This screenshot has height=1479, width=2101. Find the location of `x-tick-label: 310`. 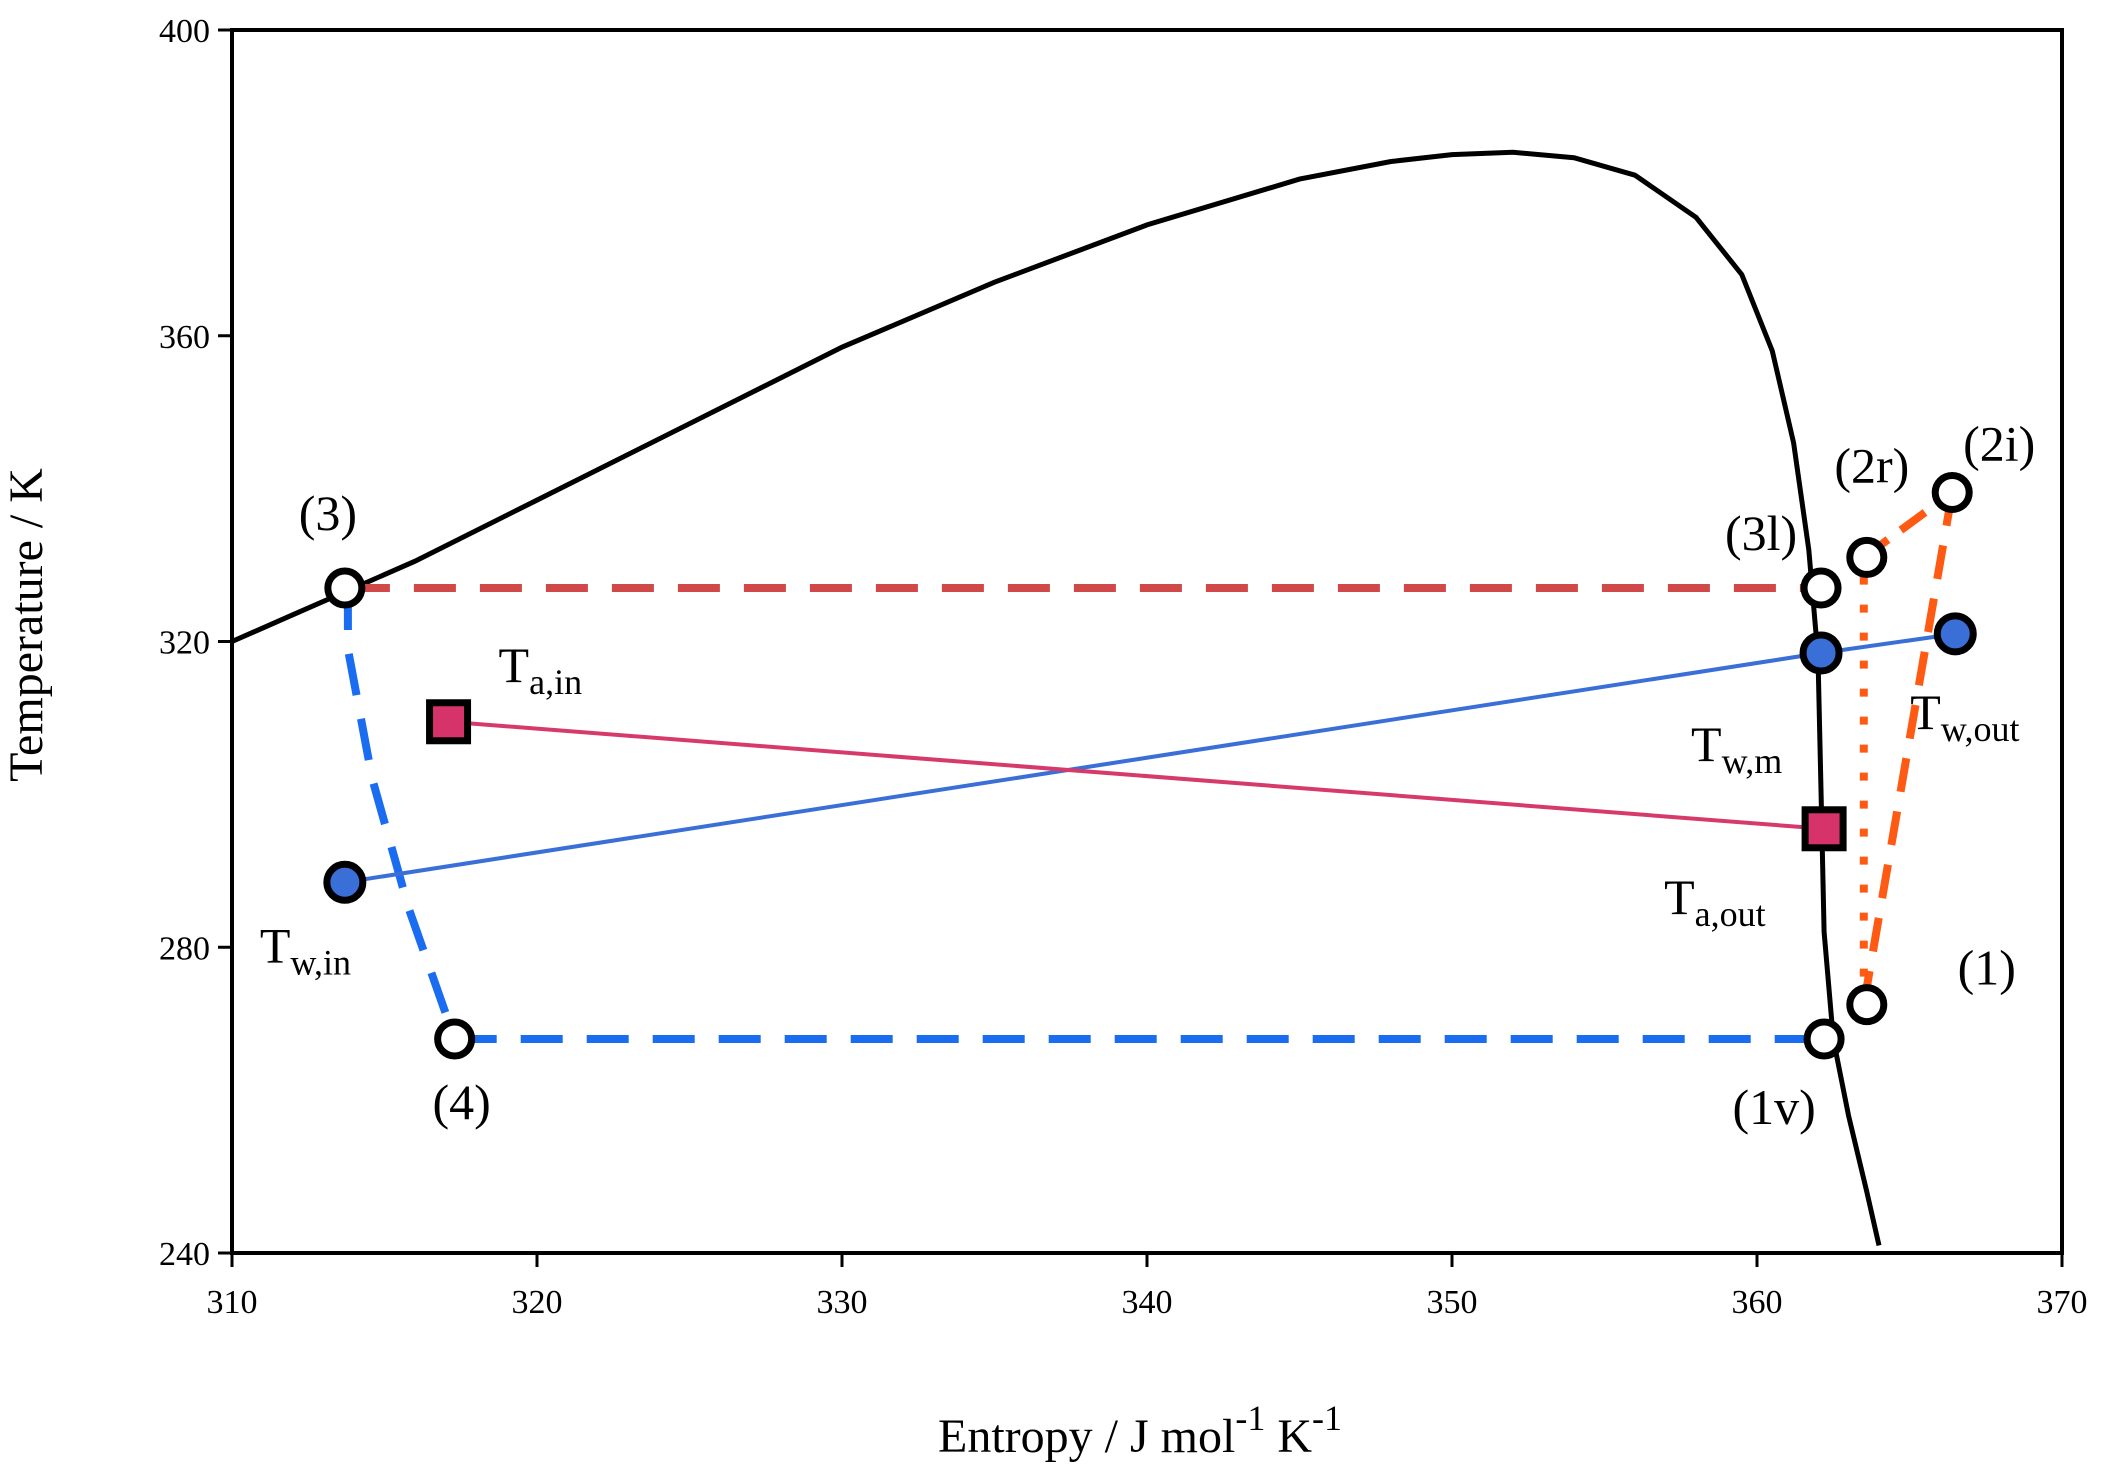

x-tick-label: 310 is located at coordinates (232, 1302).